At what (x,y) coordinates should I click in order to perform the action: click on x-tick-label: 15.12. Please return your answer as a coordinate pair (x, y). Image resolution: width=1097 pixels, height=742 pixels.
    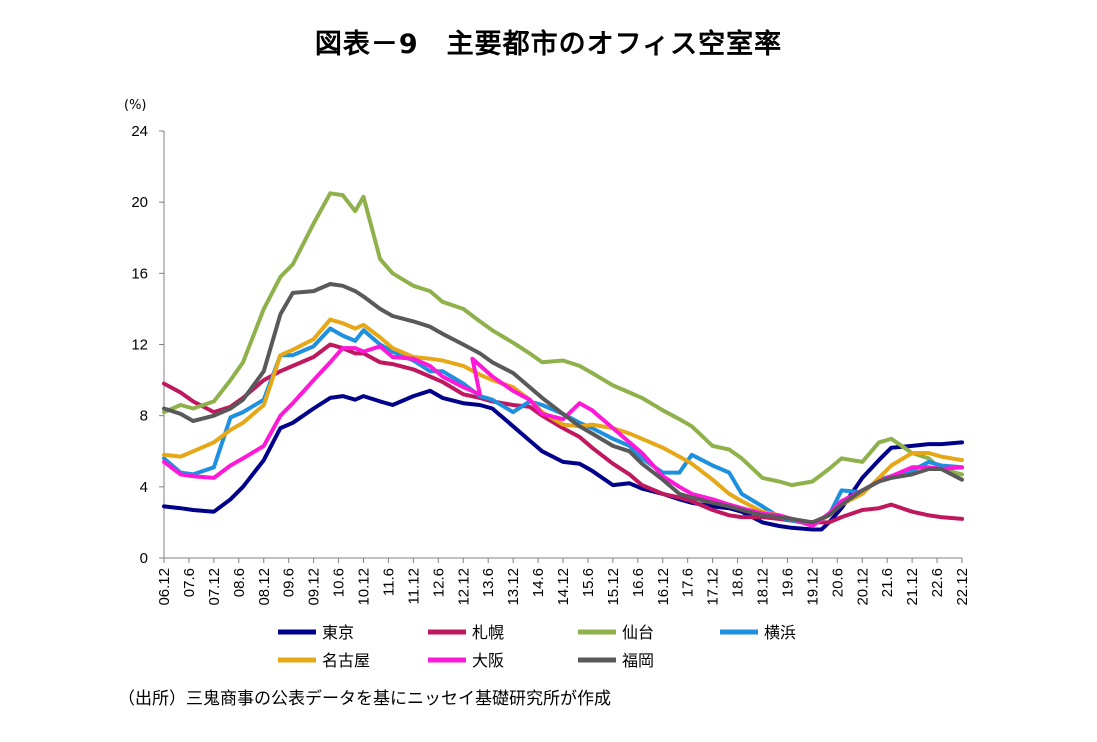
    Looking at the image, I should click on (613, 587).